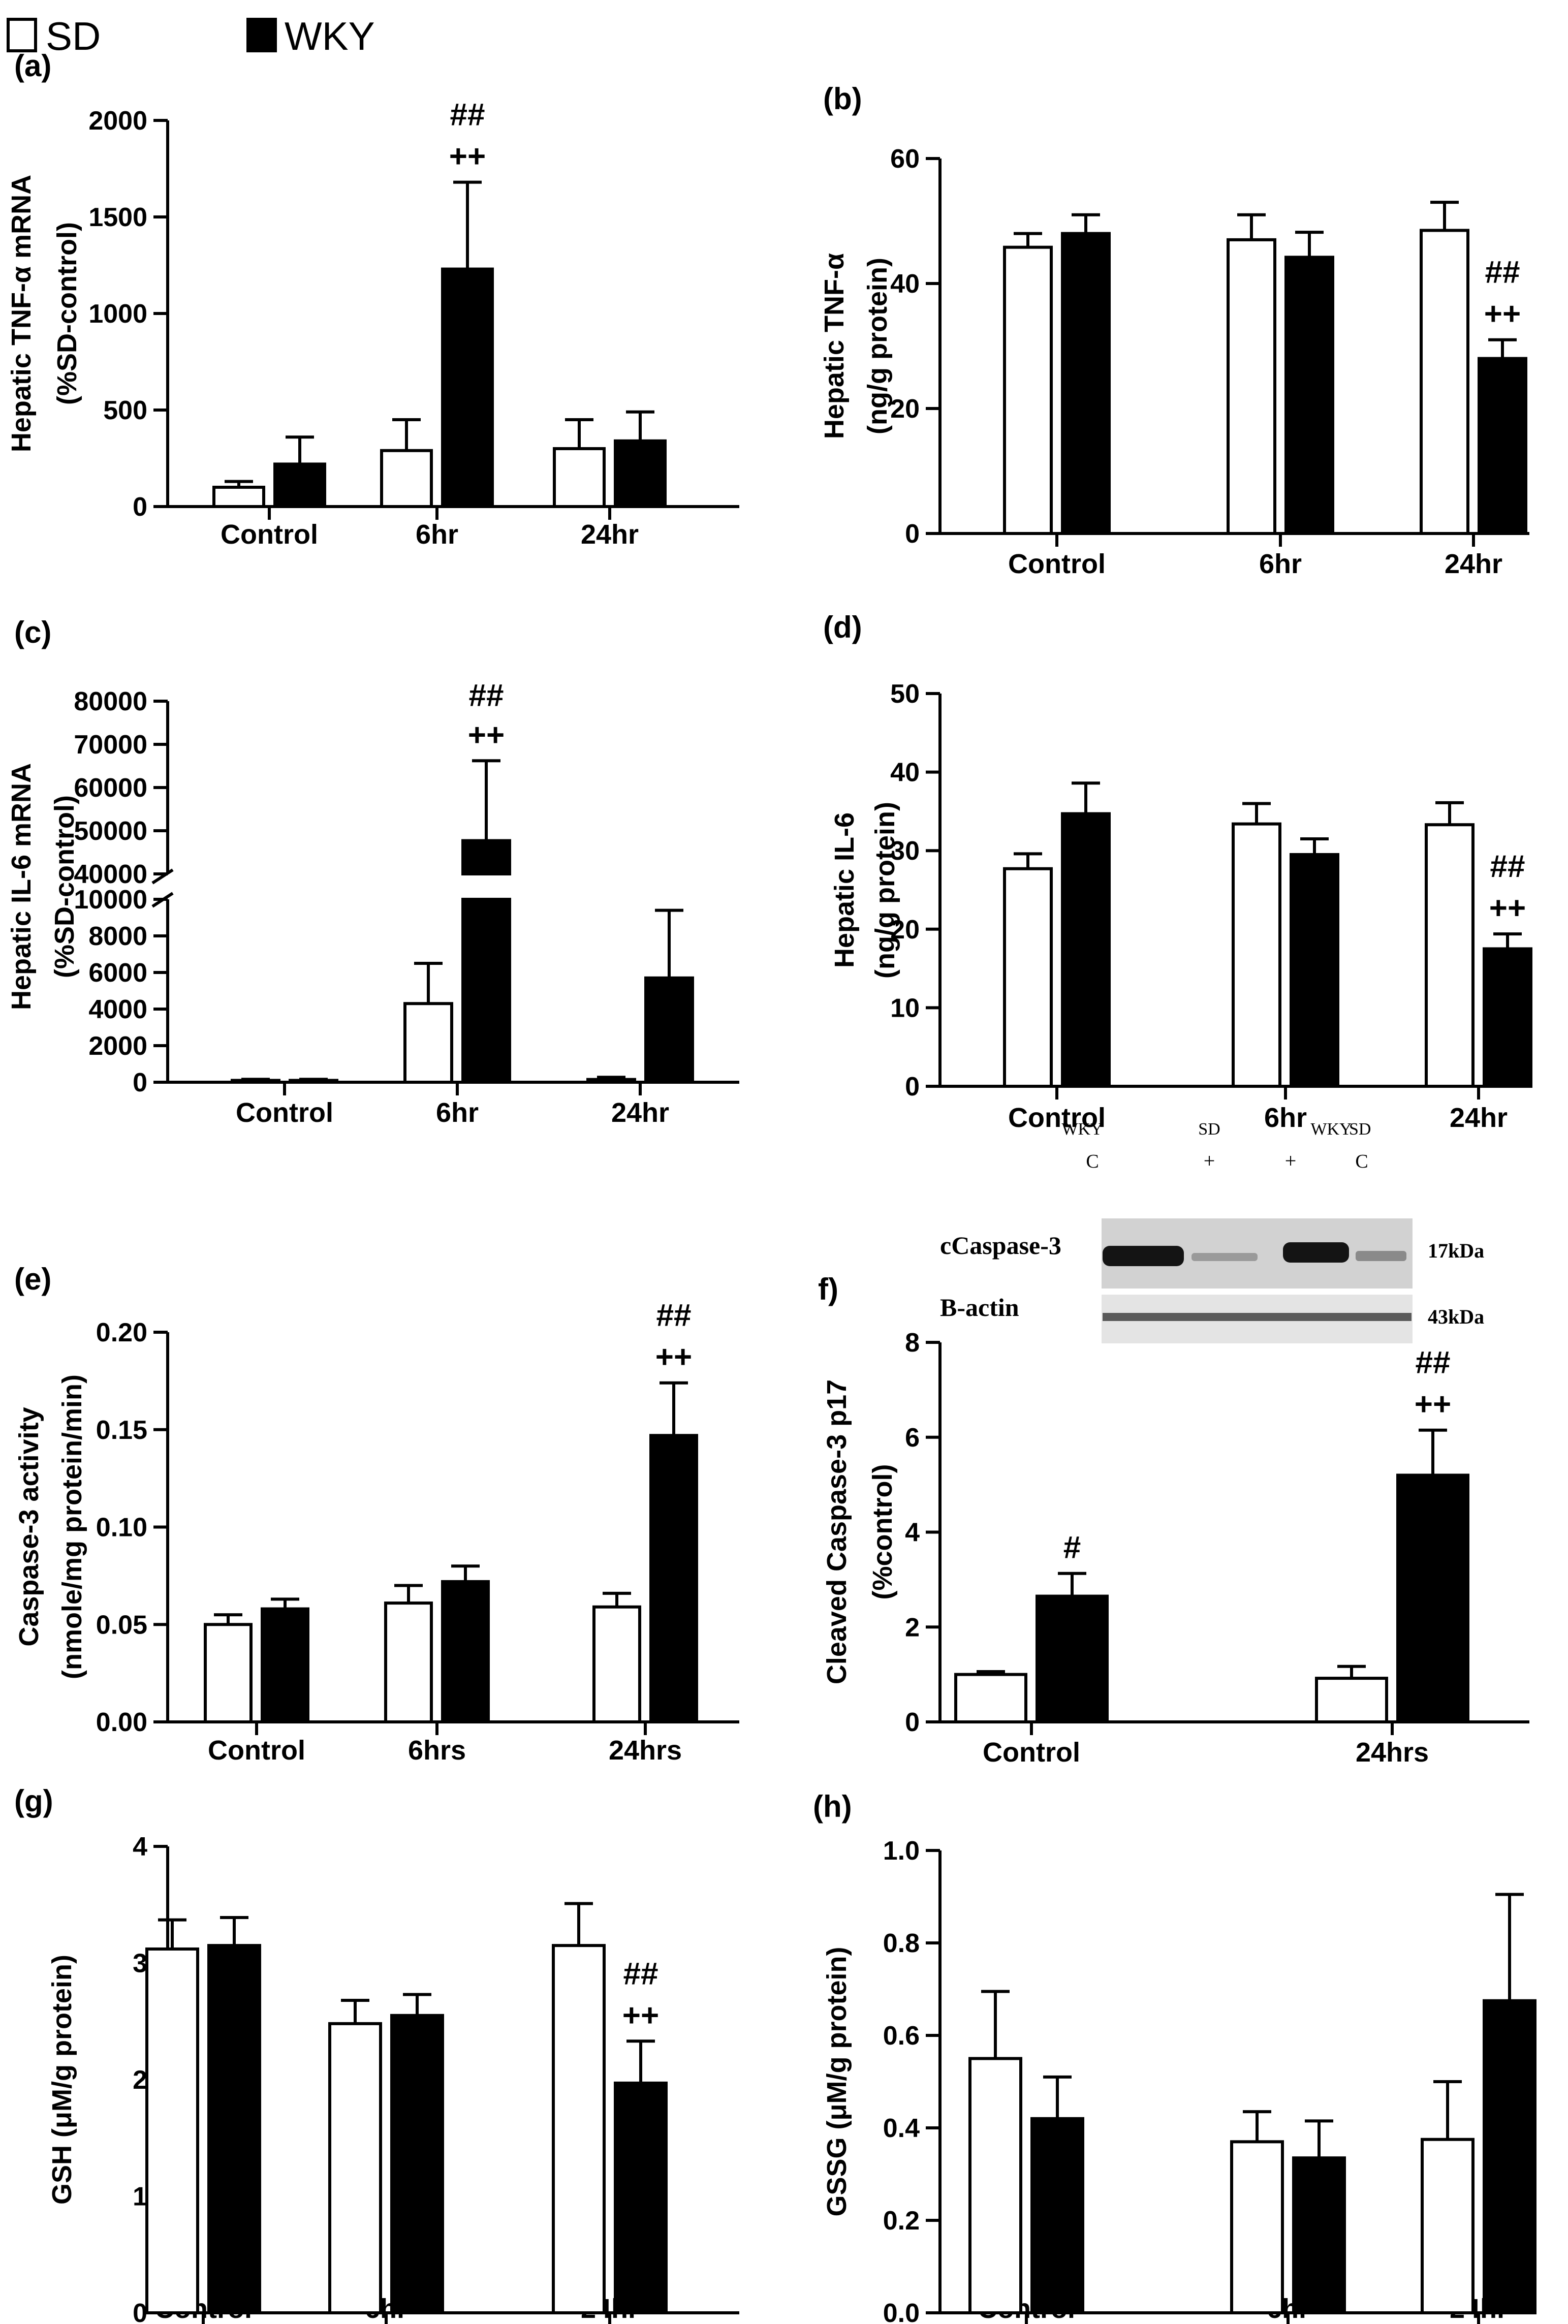 The width and height of the screenshot is (1568, 2324). What do you see at coordinates (905, 1008) in the screenshot?
I see `y-tick-label: 10` at bounding box center [905, 1008].